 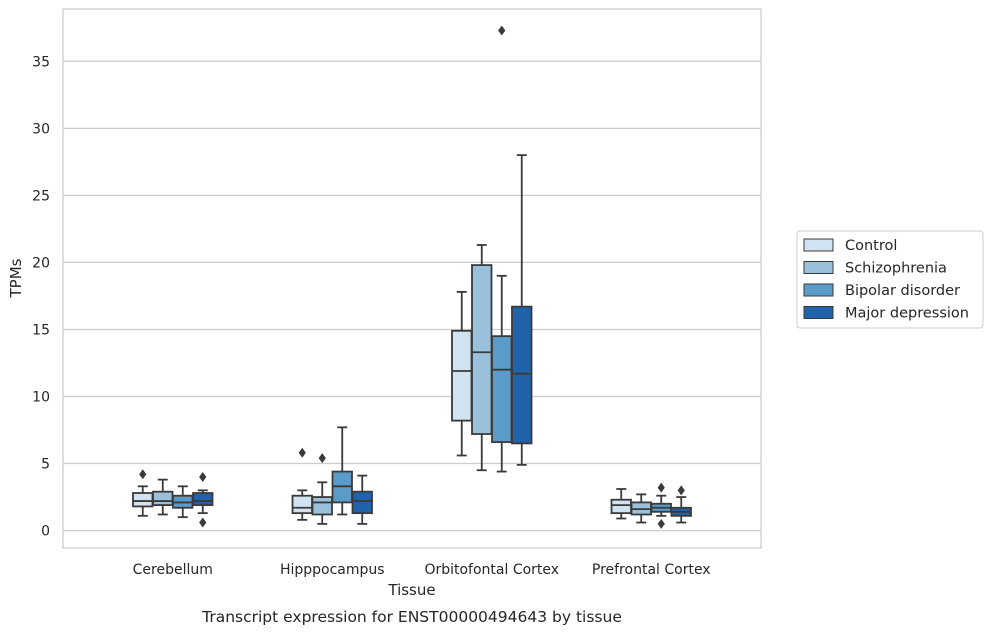 I want to click on x-tick-label: Cerebellum, so click(x=173, y=570).